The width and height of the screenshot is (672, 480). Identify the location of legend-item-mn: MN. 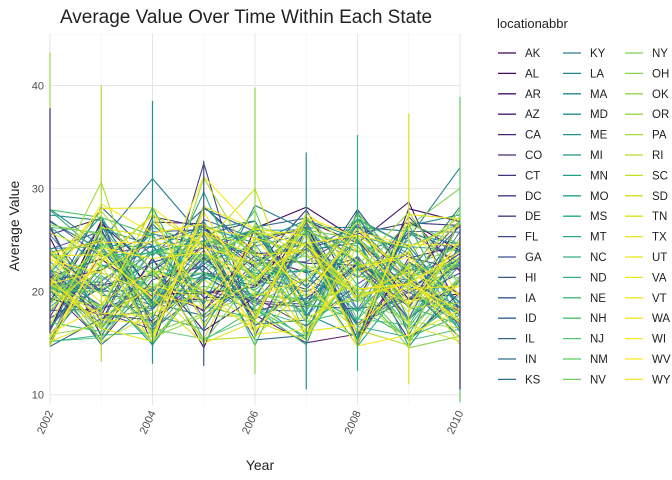
(585, 176).